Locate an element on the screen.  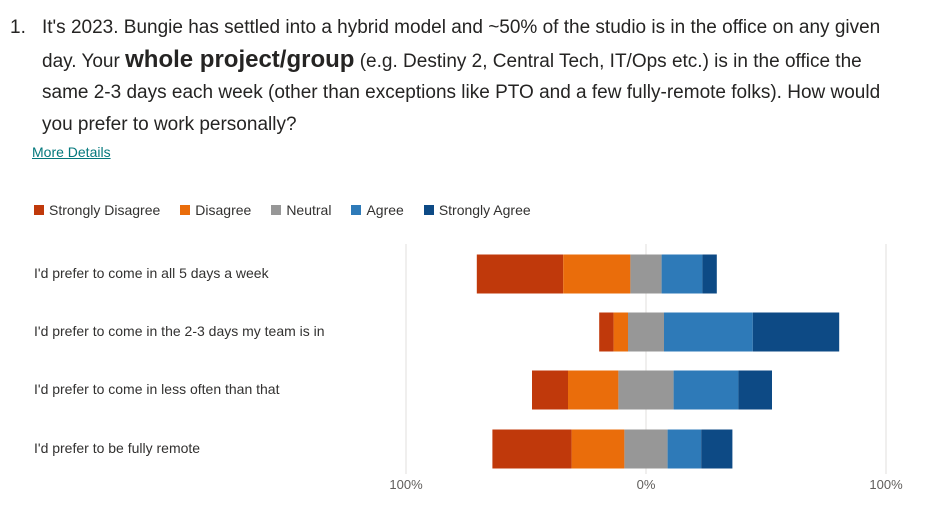
legend-label: Strongly Disagree is located at coordinates (105, 210).